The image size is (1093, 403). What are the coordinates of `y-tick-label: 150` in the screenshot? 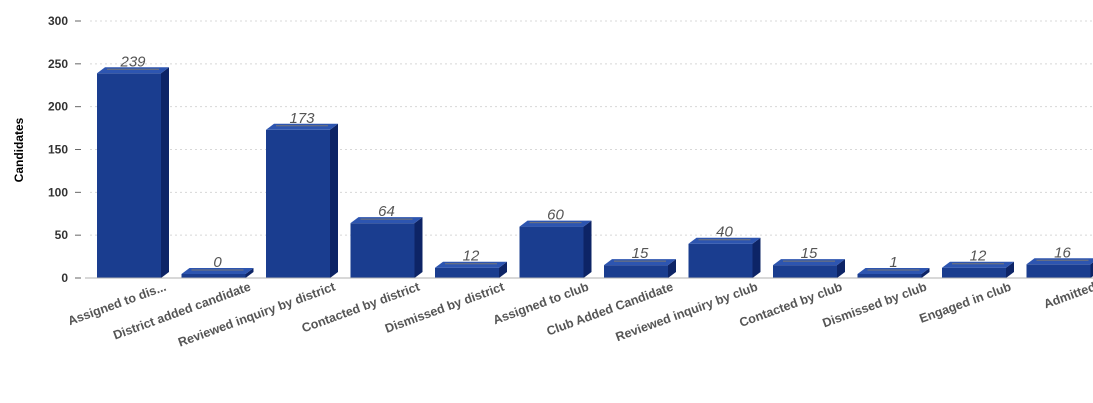 It's located at (58, 150).